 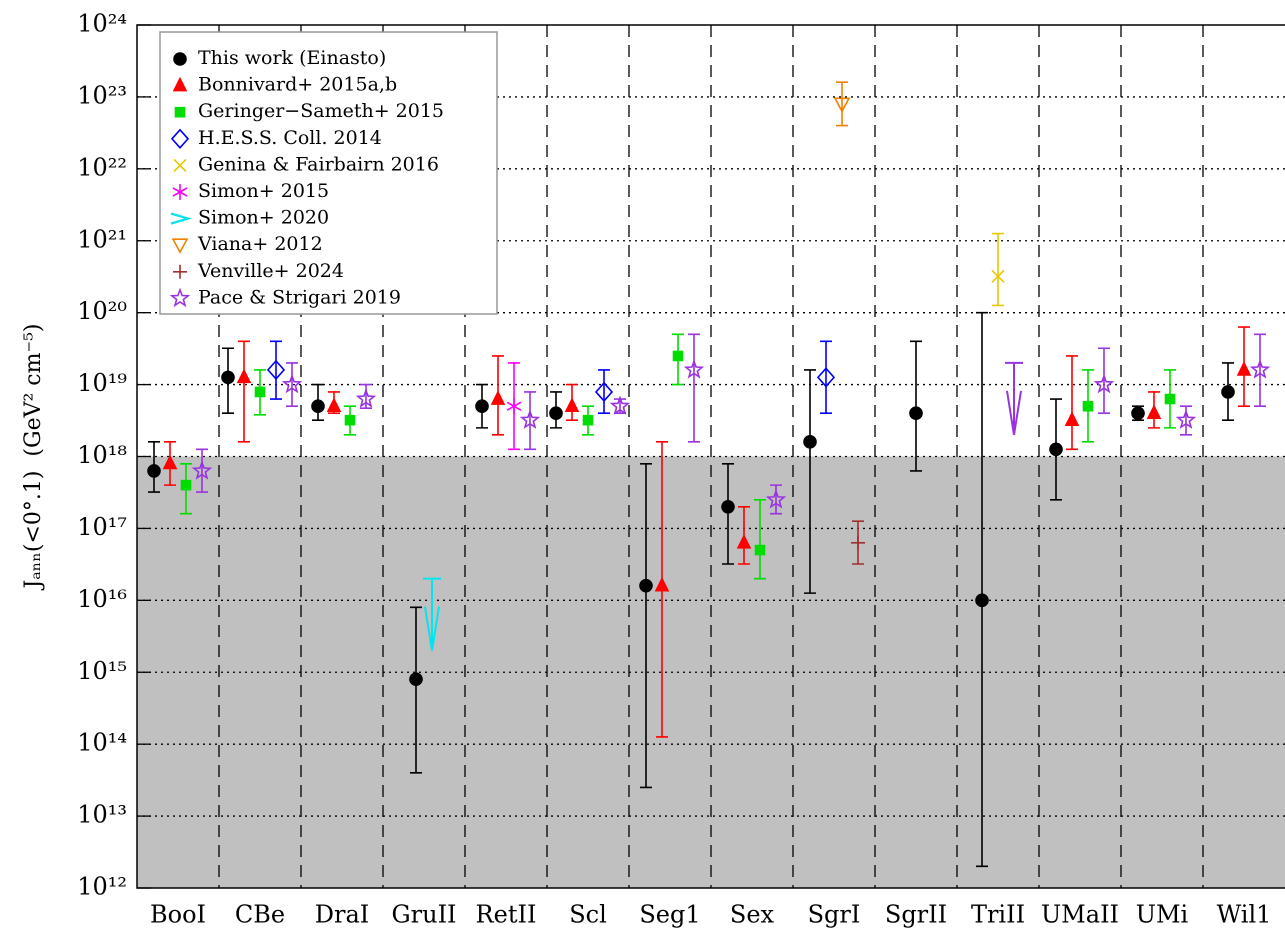 What do you see at coordinates (506, 915) in the screenshot?
I see `x-tick-label: RetII` at bounding box center [506, 915].